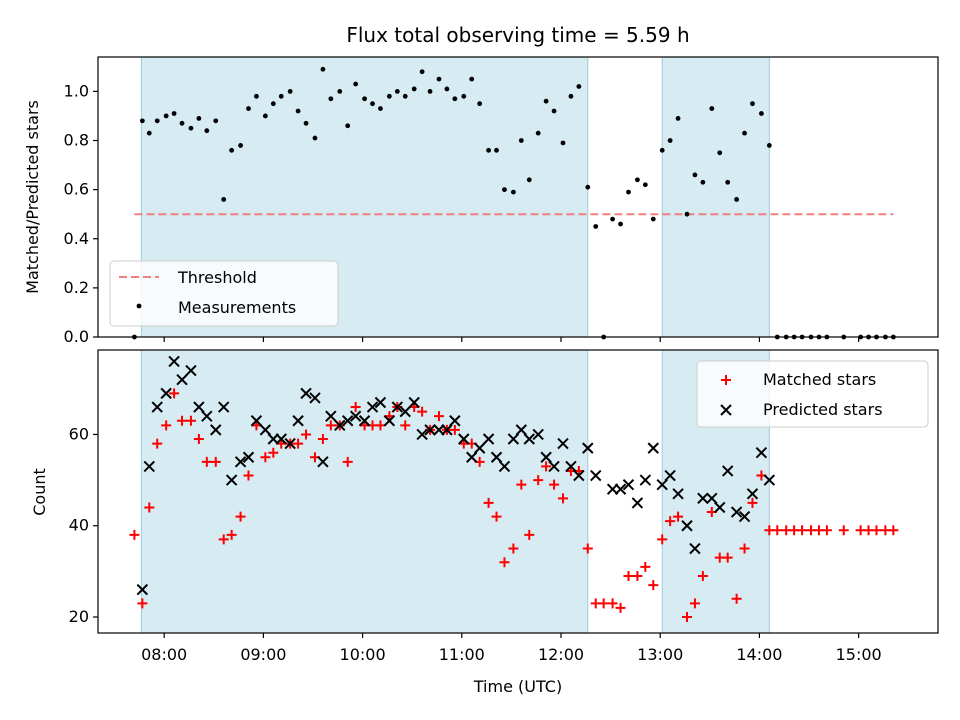 This screenshot has height=720, width=960. What do you see at coordinates (819, 379) in the screenshot?
I see `legend-matched-label: Matched stars` at bounding box center [819, 379].